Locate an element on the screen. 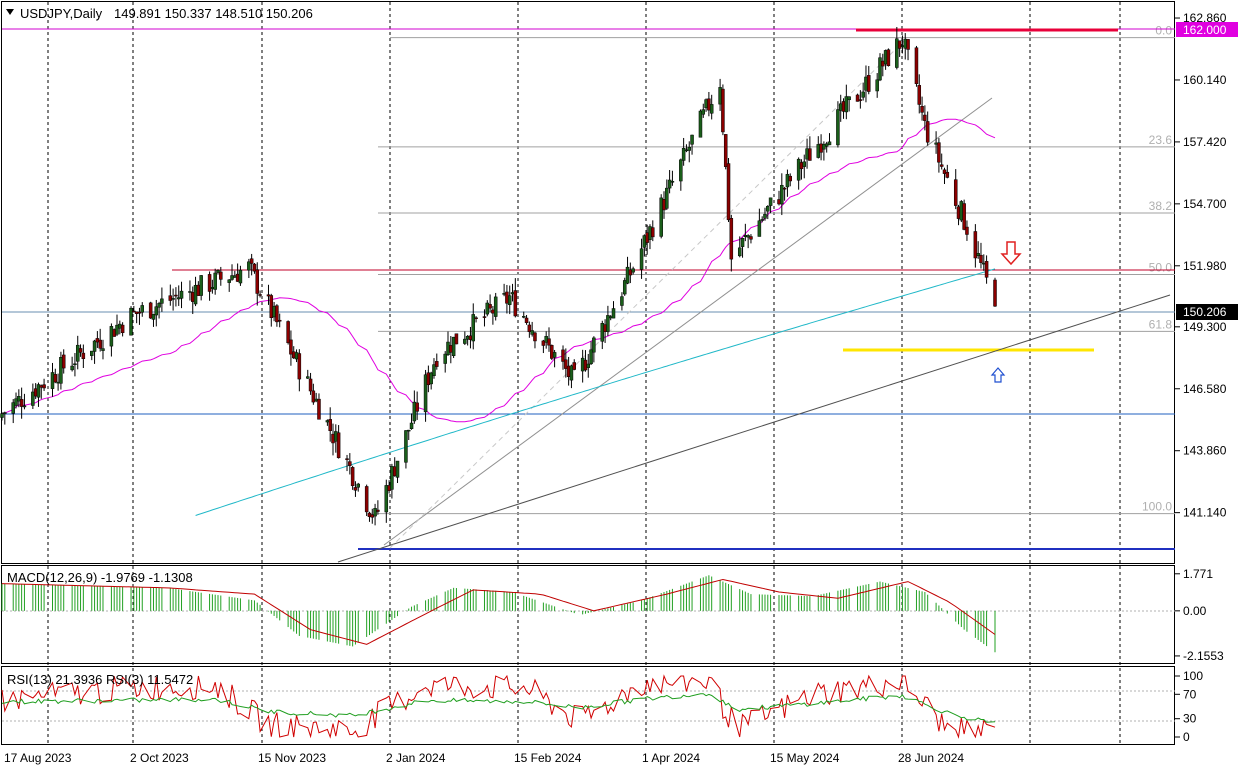 The width and height of the screenshot is (1247, 776). triangle-down-icon is located at coordinates (10, 12).